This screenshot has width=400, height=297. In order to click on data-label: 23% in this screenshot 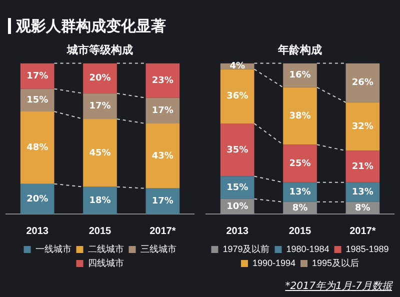, I will do `click(163, 81)`.